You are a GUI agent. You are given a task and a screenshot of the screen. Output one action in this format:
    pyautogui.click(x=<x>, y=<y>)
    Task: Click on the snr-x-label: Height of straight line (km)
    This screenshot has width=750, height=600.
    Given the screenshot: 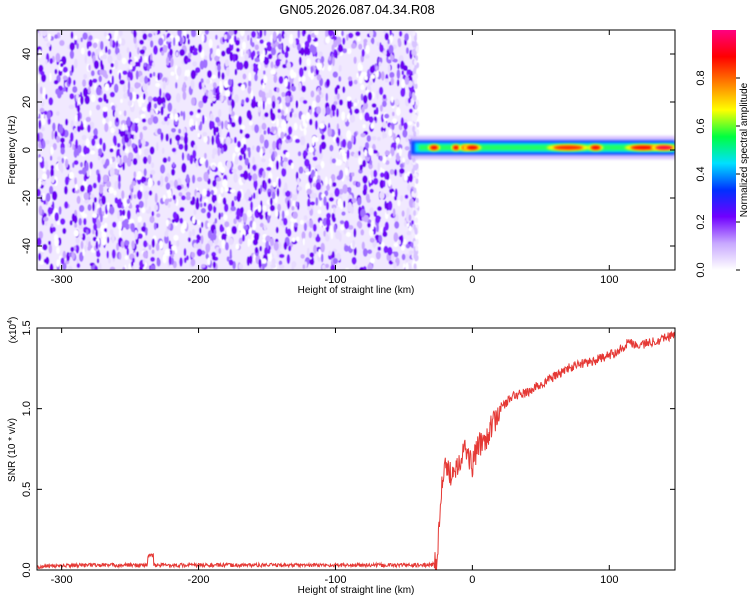 What is the action you would take?
    pyautogui.click(x=356, y=590)
    